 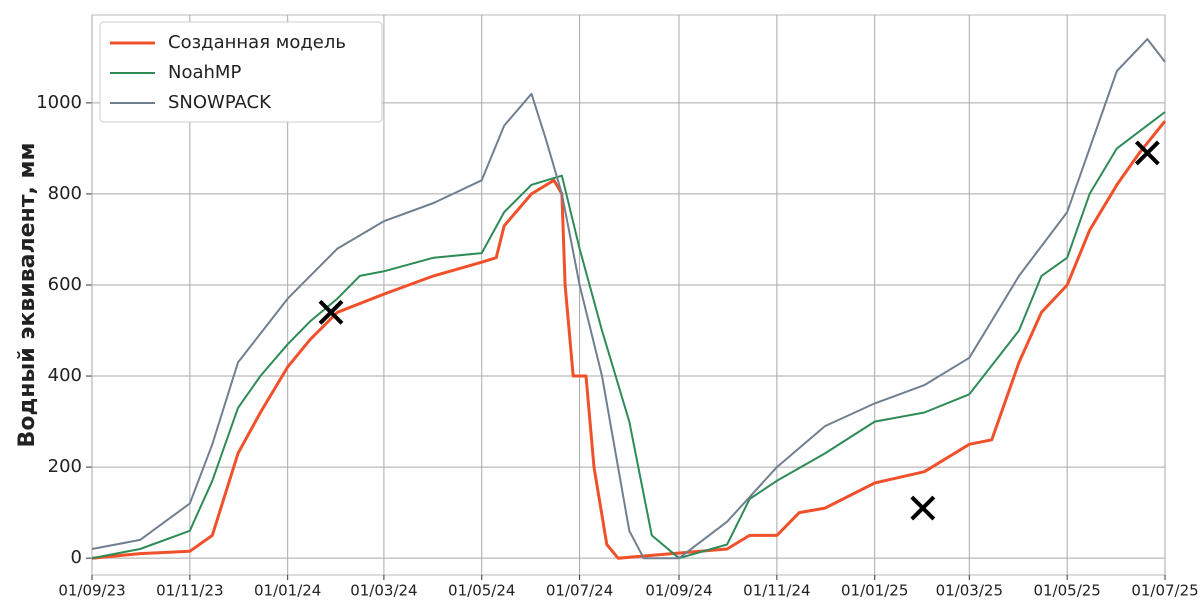 I want to click on x-tick-label: 01/07/24, so click(x=579, y=591).